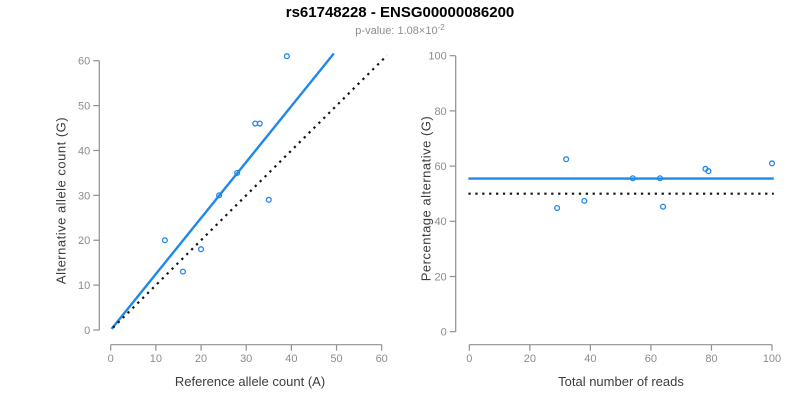  Describe the element at coordinates (156, 359) in the screenshot. I see `x-tick-label: 10` at that location.